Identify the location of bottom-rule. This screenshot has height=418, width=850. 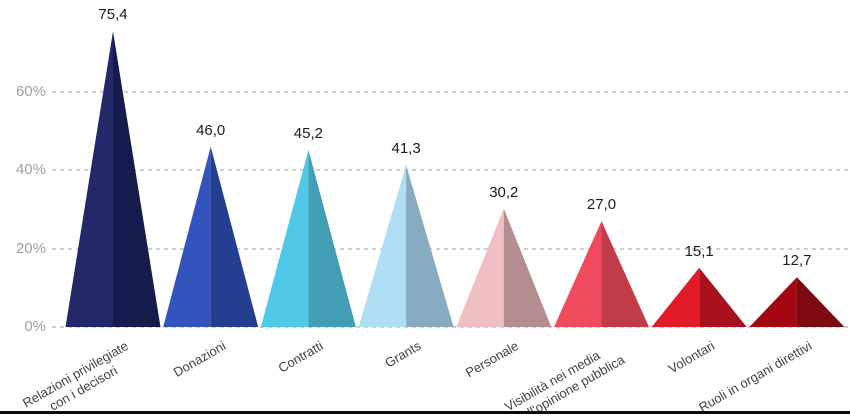
(425, 412).